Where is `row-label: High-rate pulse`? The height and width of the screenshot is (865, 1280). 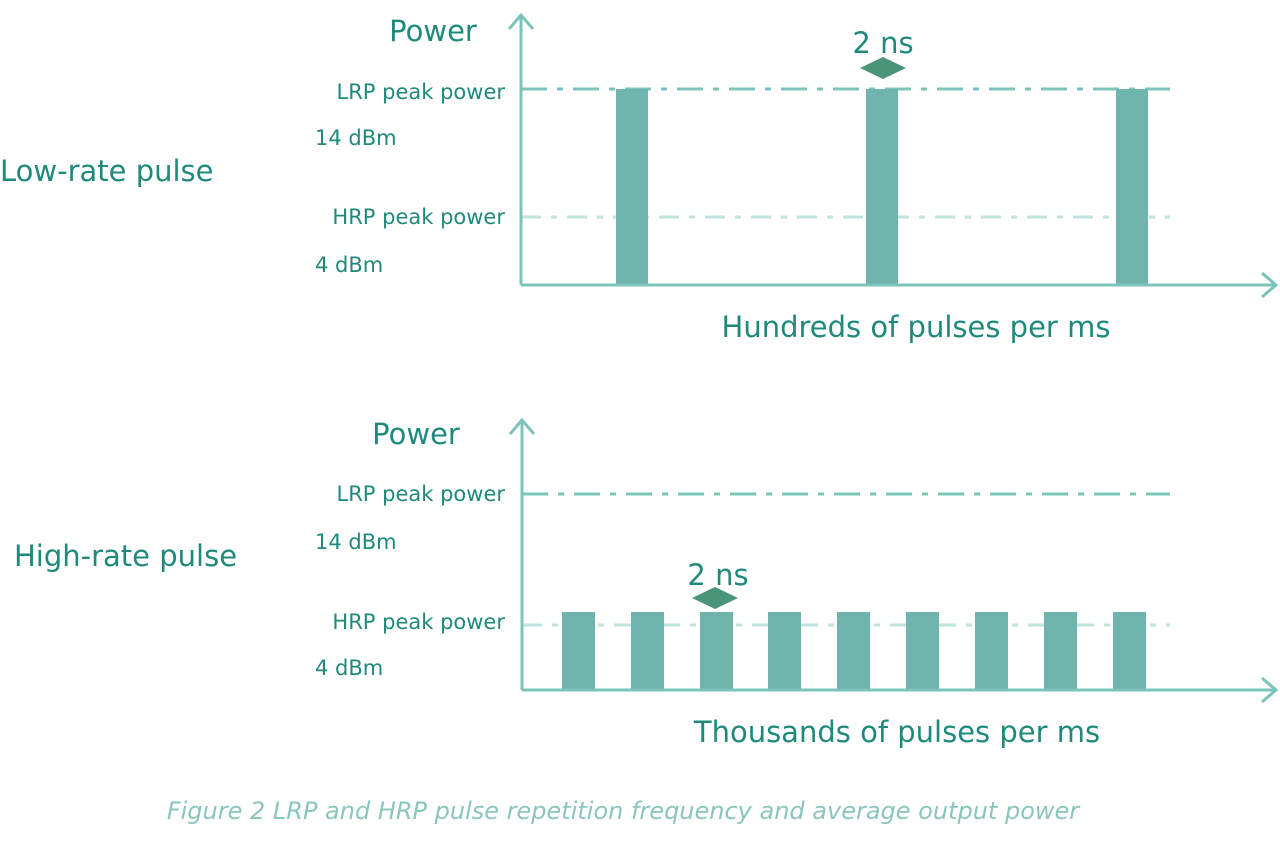
row-label: High-rate pulse is located at coordinates (125, 556).